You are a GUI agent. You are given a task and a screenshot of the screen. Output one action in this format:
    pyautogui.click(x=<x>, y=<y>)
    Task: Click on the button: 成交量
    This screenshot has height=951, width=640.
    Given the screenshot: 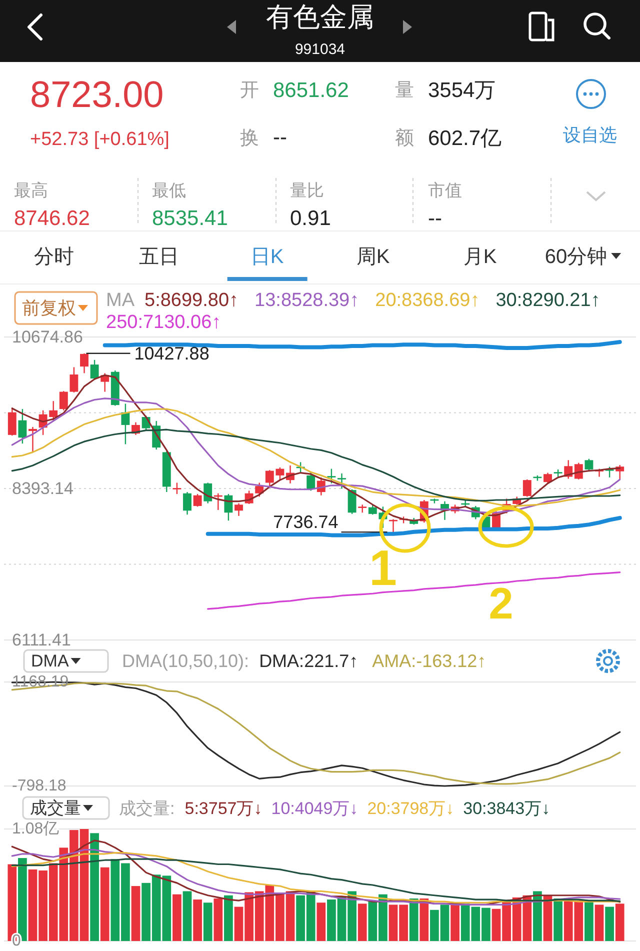 What is the action you would take?
    pyautogui.click(x=66, y=808)
    